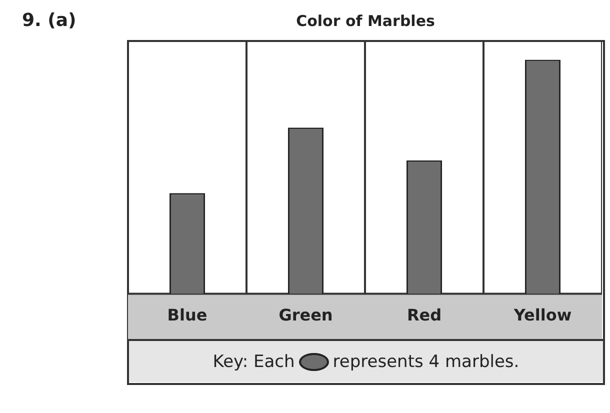 This screenshot has width=610, height=413. What do you see at coordinates (49, 20) in the screenshot?
I see `text: 9. (a)` at bounding box center [49, 20].